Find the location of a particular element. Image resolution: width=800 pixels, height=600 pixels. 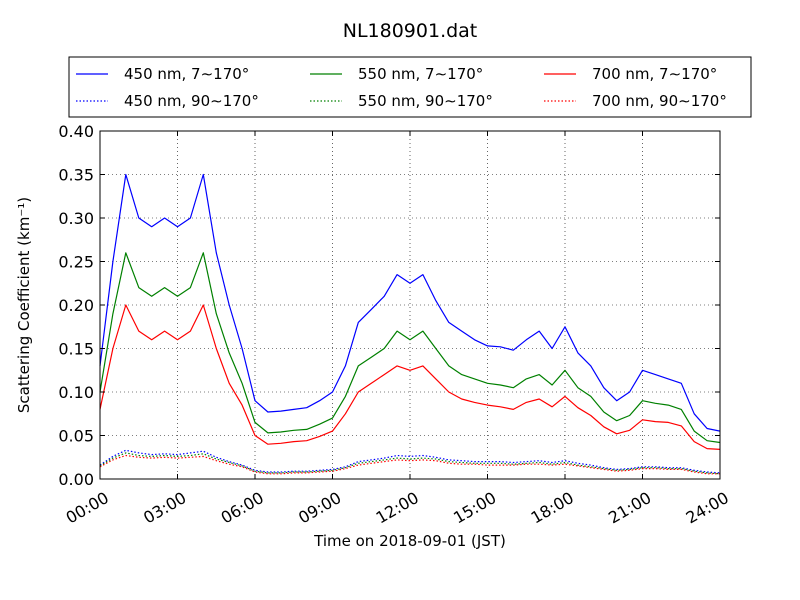

legend-entry: 450 nm, 90∼170° is located at coordinates (191, 101).